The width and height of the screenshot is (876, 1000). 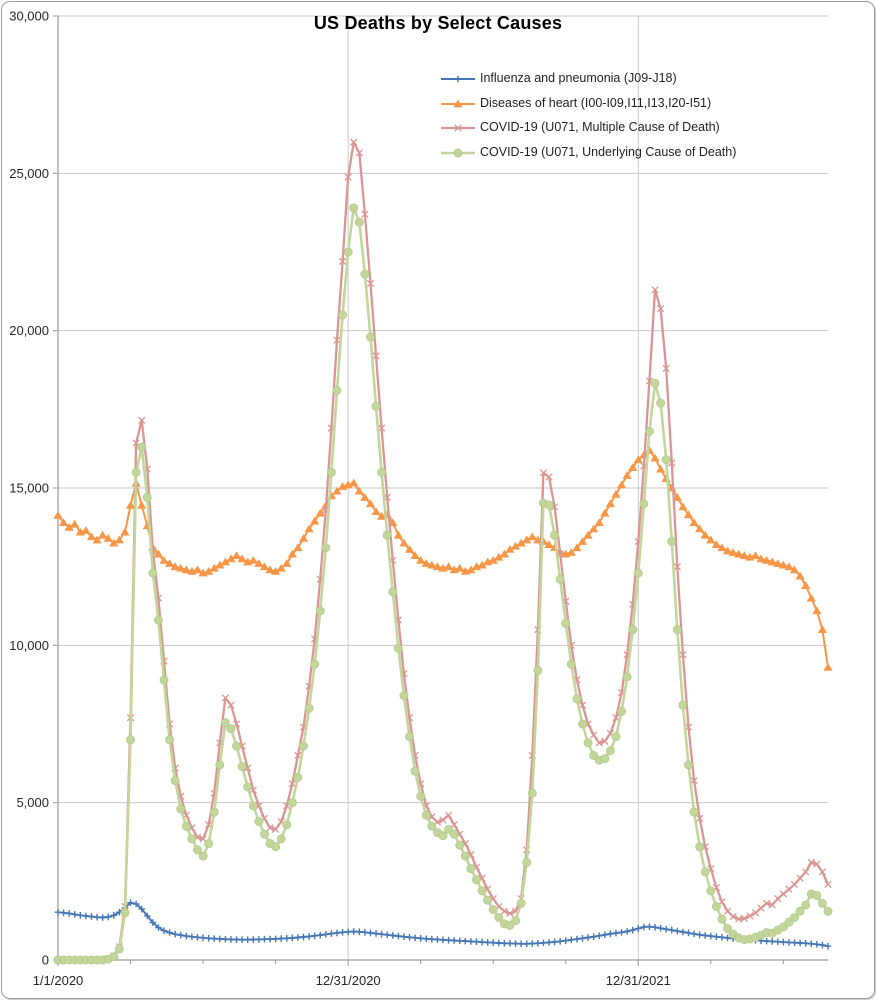 I want to click on y-tick-label: 10,000, so click(x=29, y=645).